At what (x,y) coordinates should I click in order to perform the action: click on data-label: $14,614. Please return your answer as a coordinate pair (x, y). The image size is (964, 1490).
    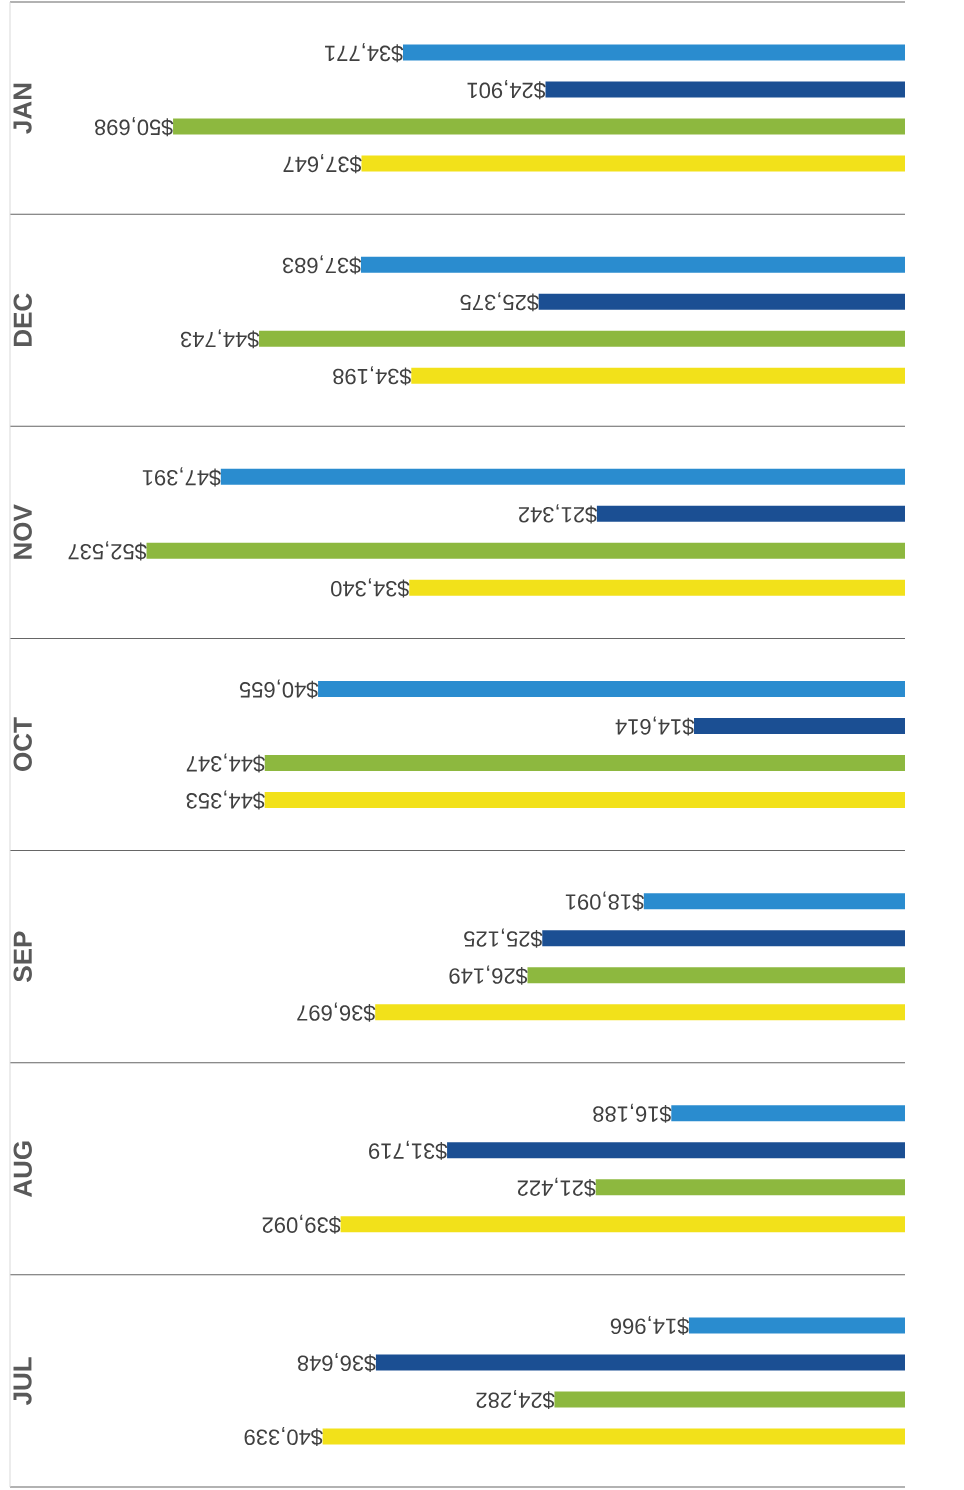
    Looking at the image, I should click on (655, 726).